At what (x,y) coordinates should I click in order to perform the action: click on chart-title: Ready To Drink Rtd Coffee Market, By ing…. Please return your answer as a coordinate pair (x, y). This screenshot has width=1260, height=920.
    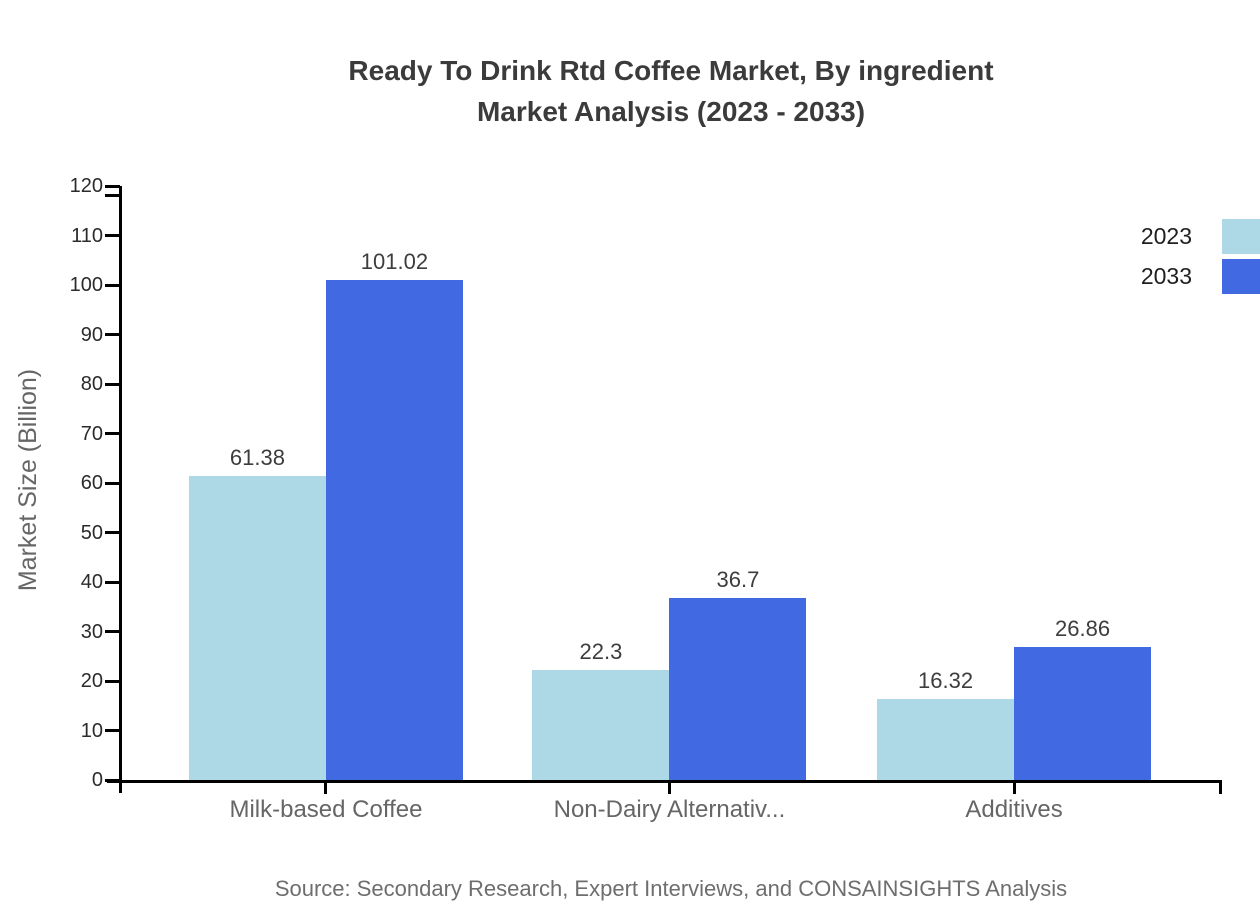
    Looking at the image, I should click on (671, 91).